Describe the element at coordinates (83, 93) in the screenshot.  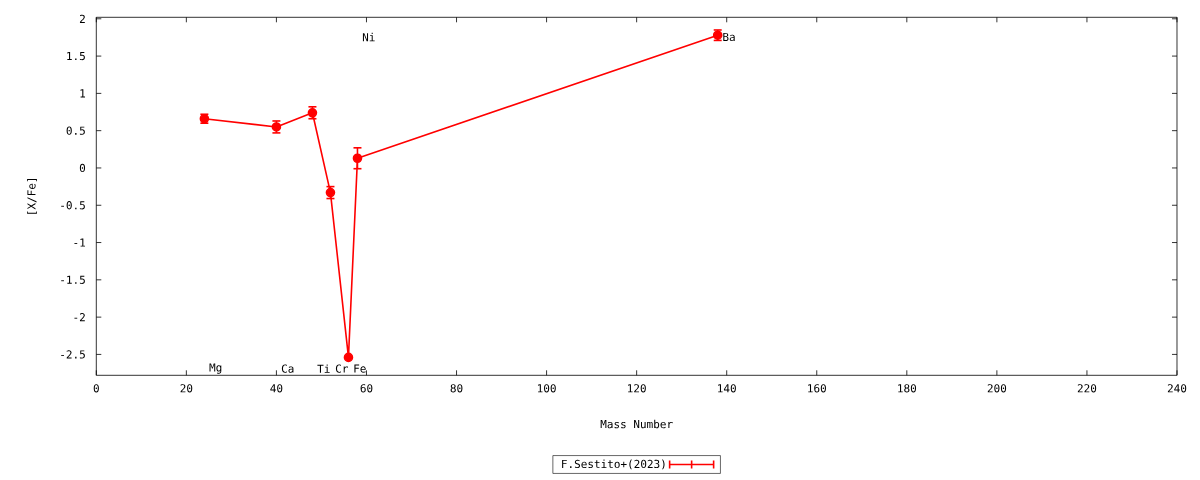
I see `y-tick-label: 1` at that location.